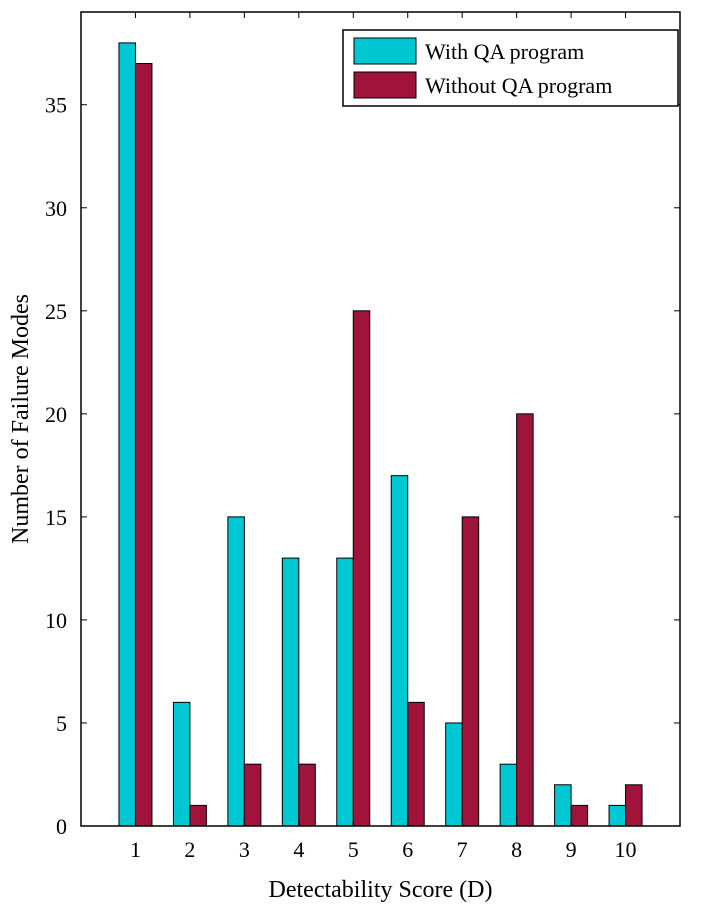 The image size is (709, 909). What do you see at coordinates (385, 51) in the screenshot?
I see `legend-swatch-with-qa` at bounding box center [385, 51].